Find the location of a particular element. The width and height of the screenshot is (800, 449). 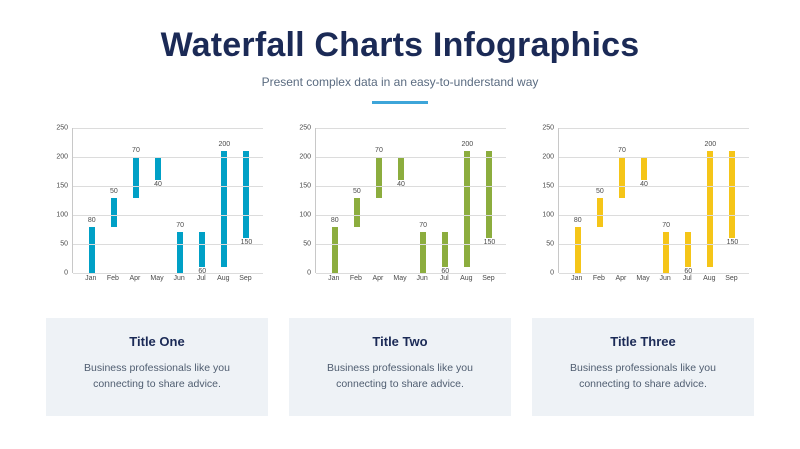

y-axis-3: 0 50 100 150 200 250 is located at coordinates (543, 200).